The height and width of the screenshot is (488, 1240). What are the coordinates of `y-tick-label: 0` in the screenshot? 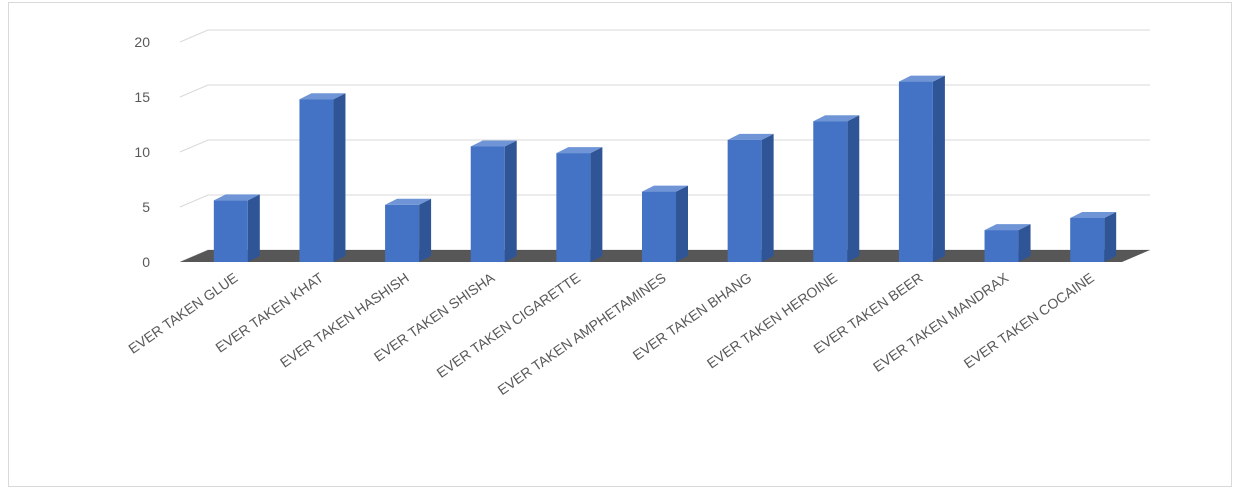 It's located at (146, 262).